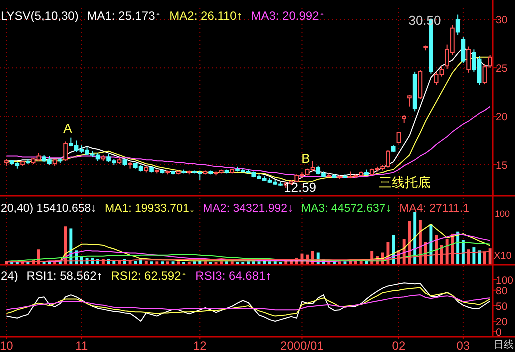 This screenshot has width=515, height=352. I want to click on line-series, so click(248, 302).